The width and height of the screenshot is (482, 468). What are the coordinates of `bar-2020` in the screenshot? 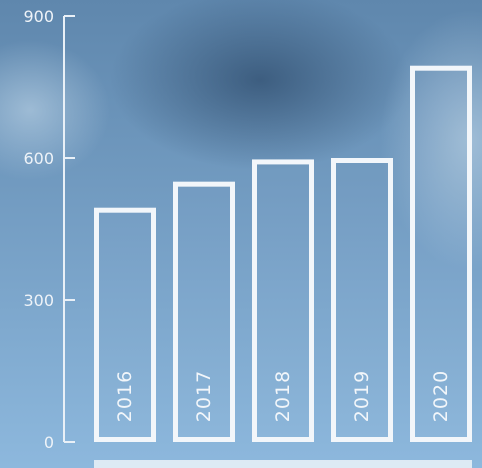 It's located at (441, 253).